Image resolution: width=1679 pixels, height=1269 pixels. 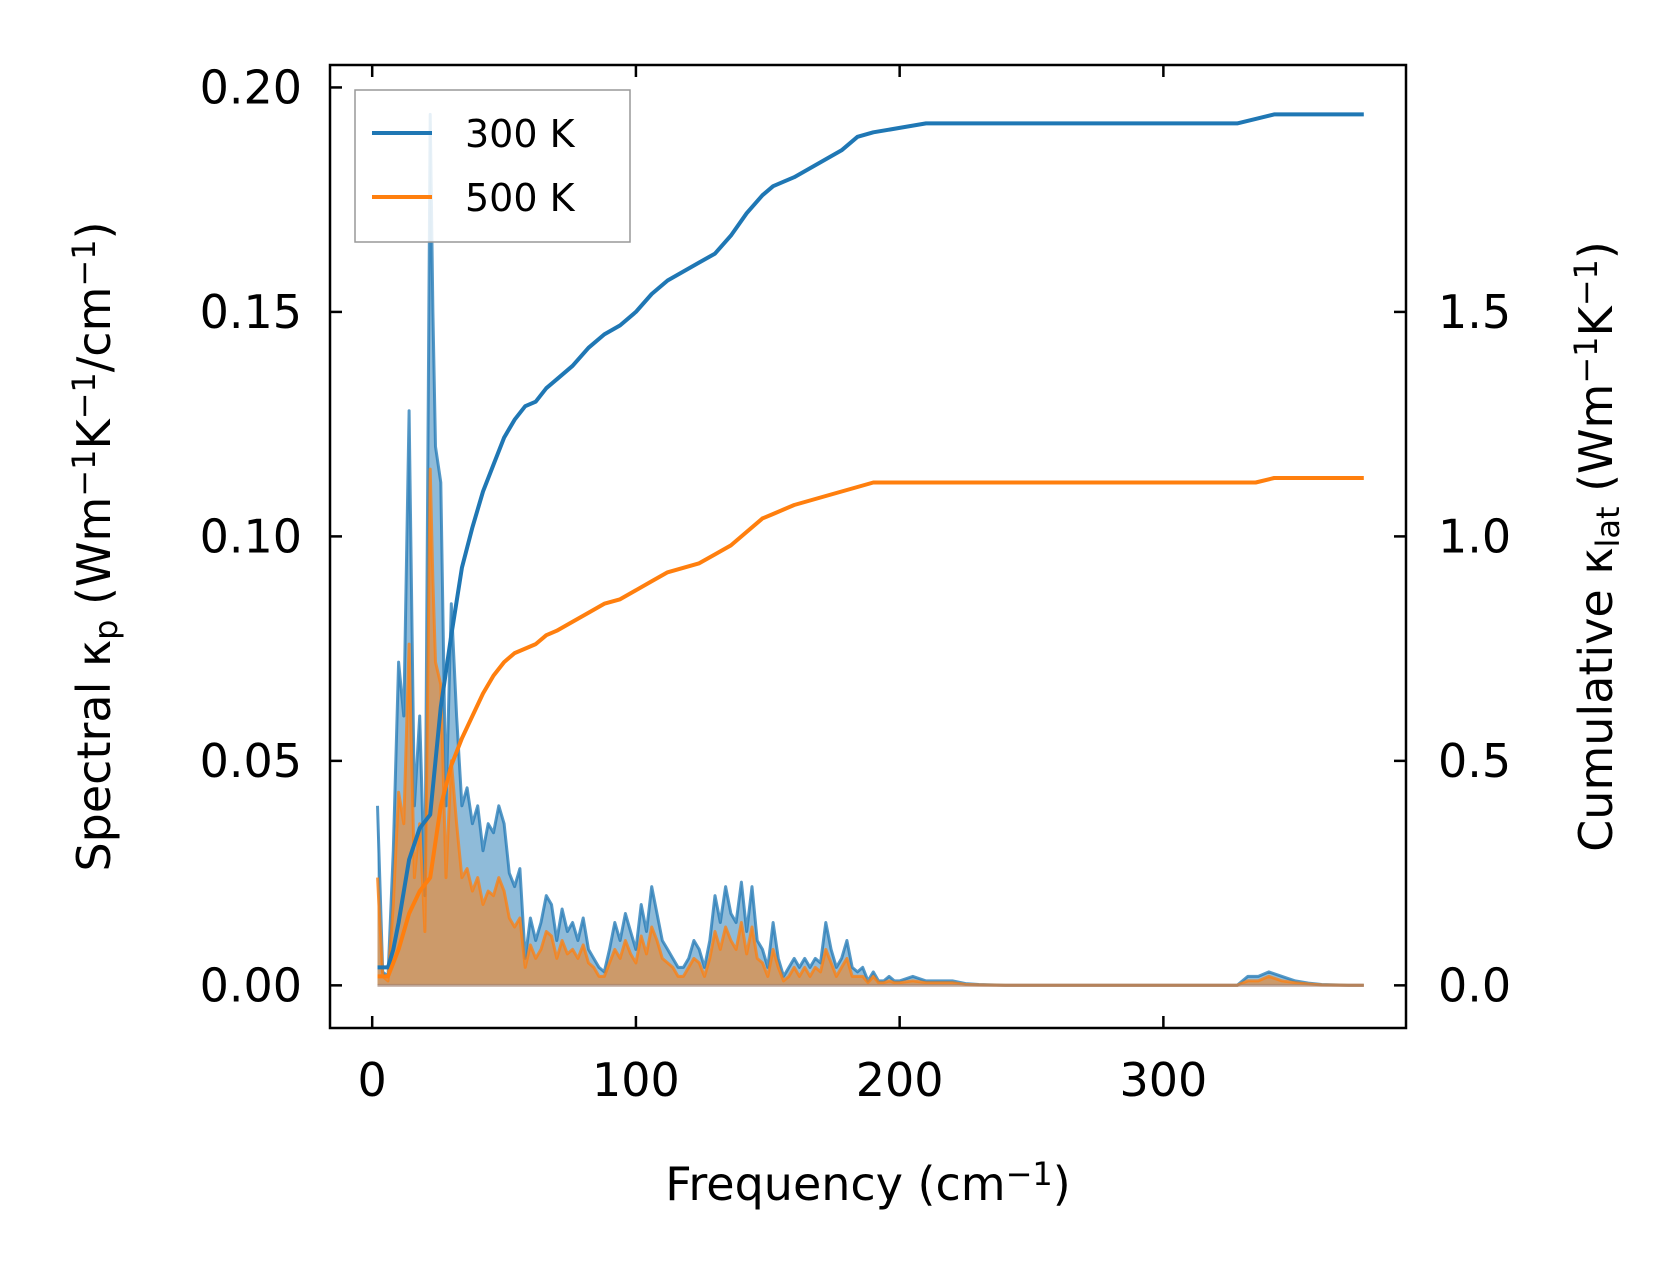 I want to click on x-tick-label: 300, so click(x=1163, y=1080).